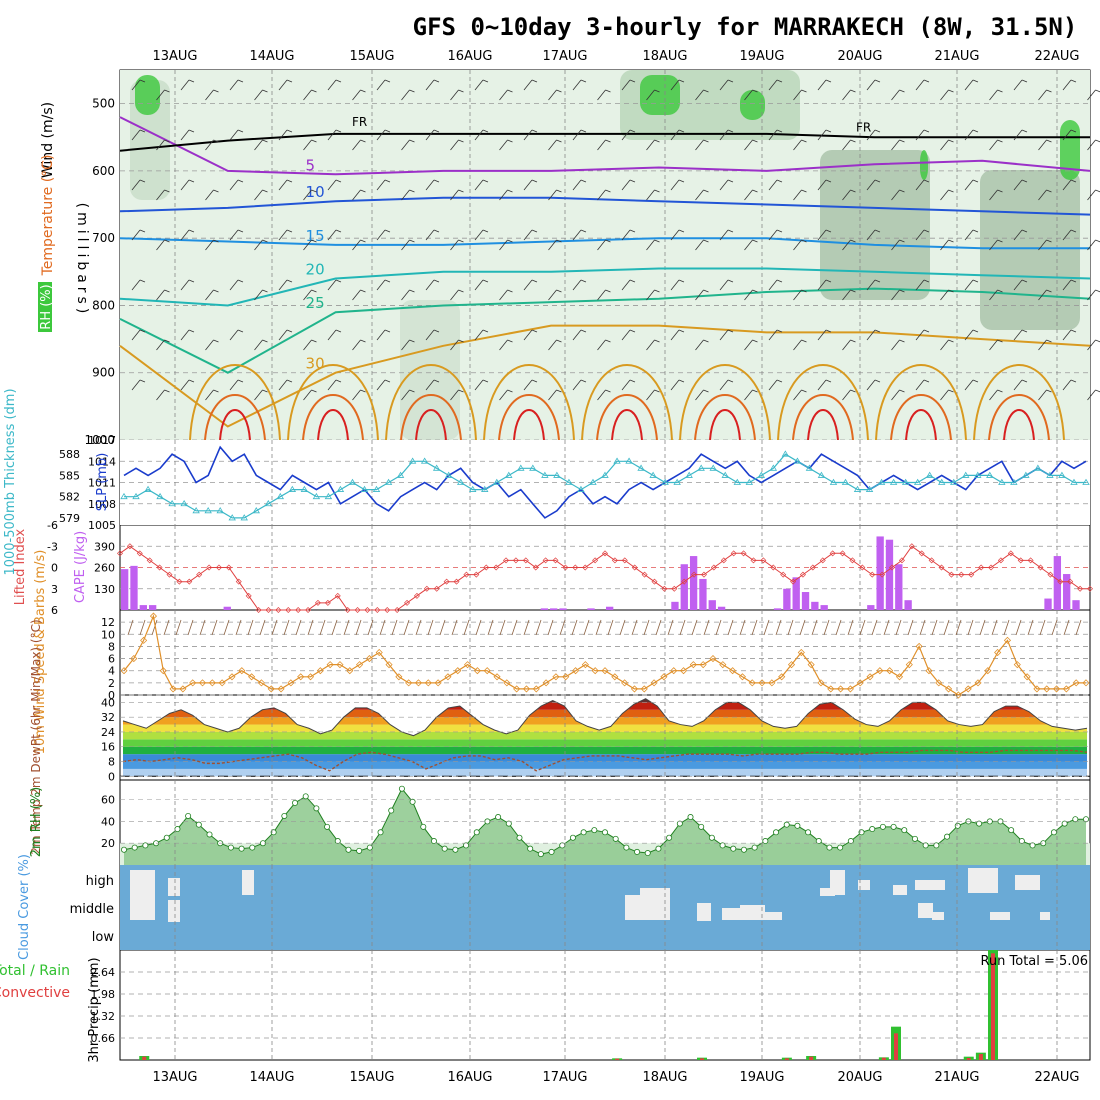 This screenshot has width=1100, height=1100. Describe the element at coordinates (102, 440) in the screenshot. I see `slp-tick-label: 1017` at that location.